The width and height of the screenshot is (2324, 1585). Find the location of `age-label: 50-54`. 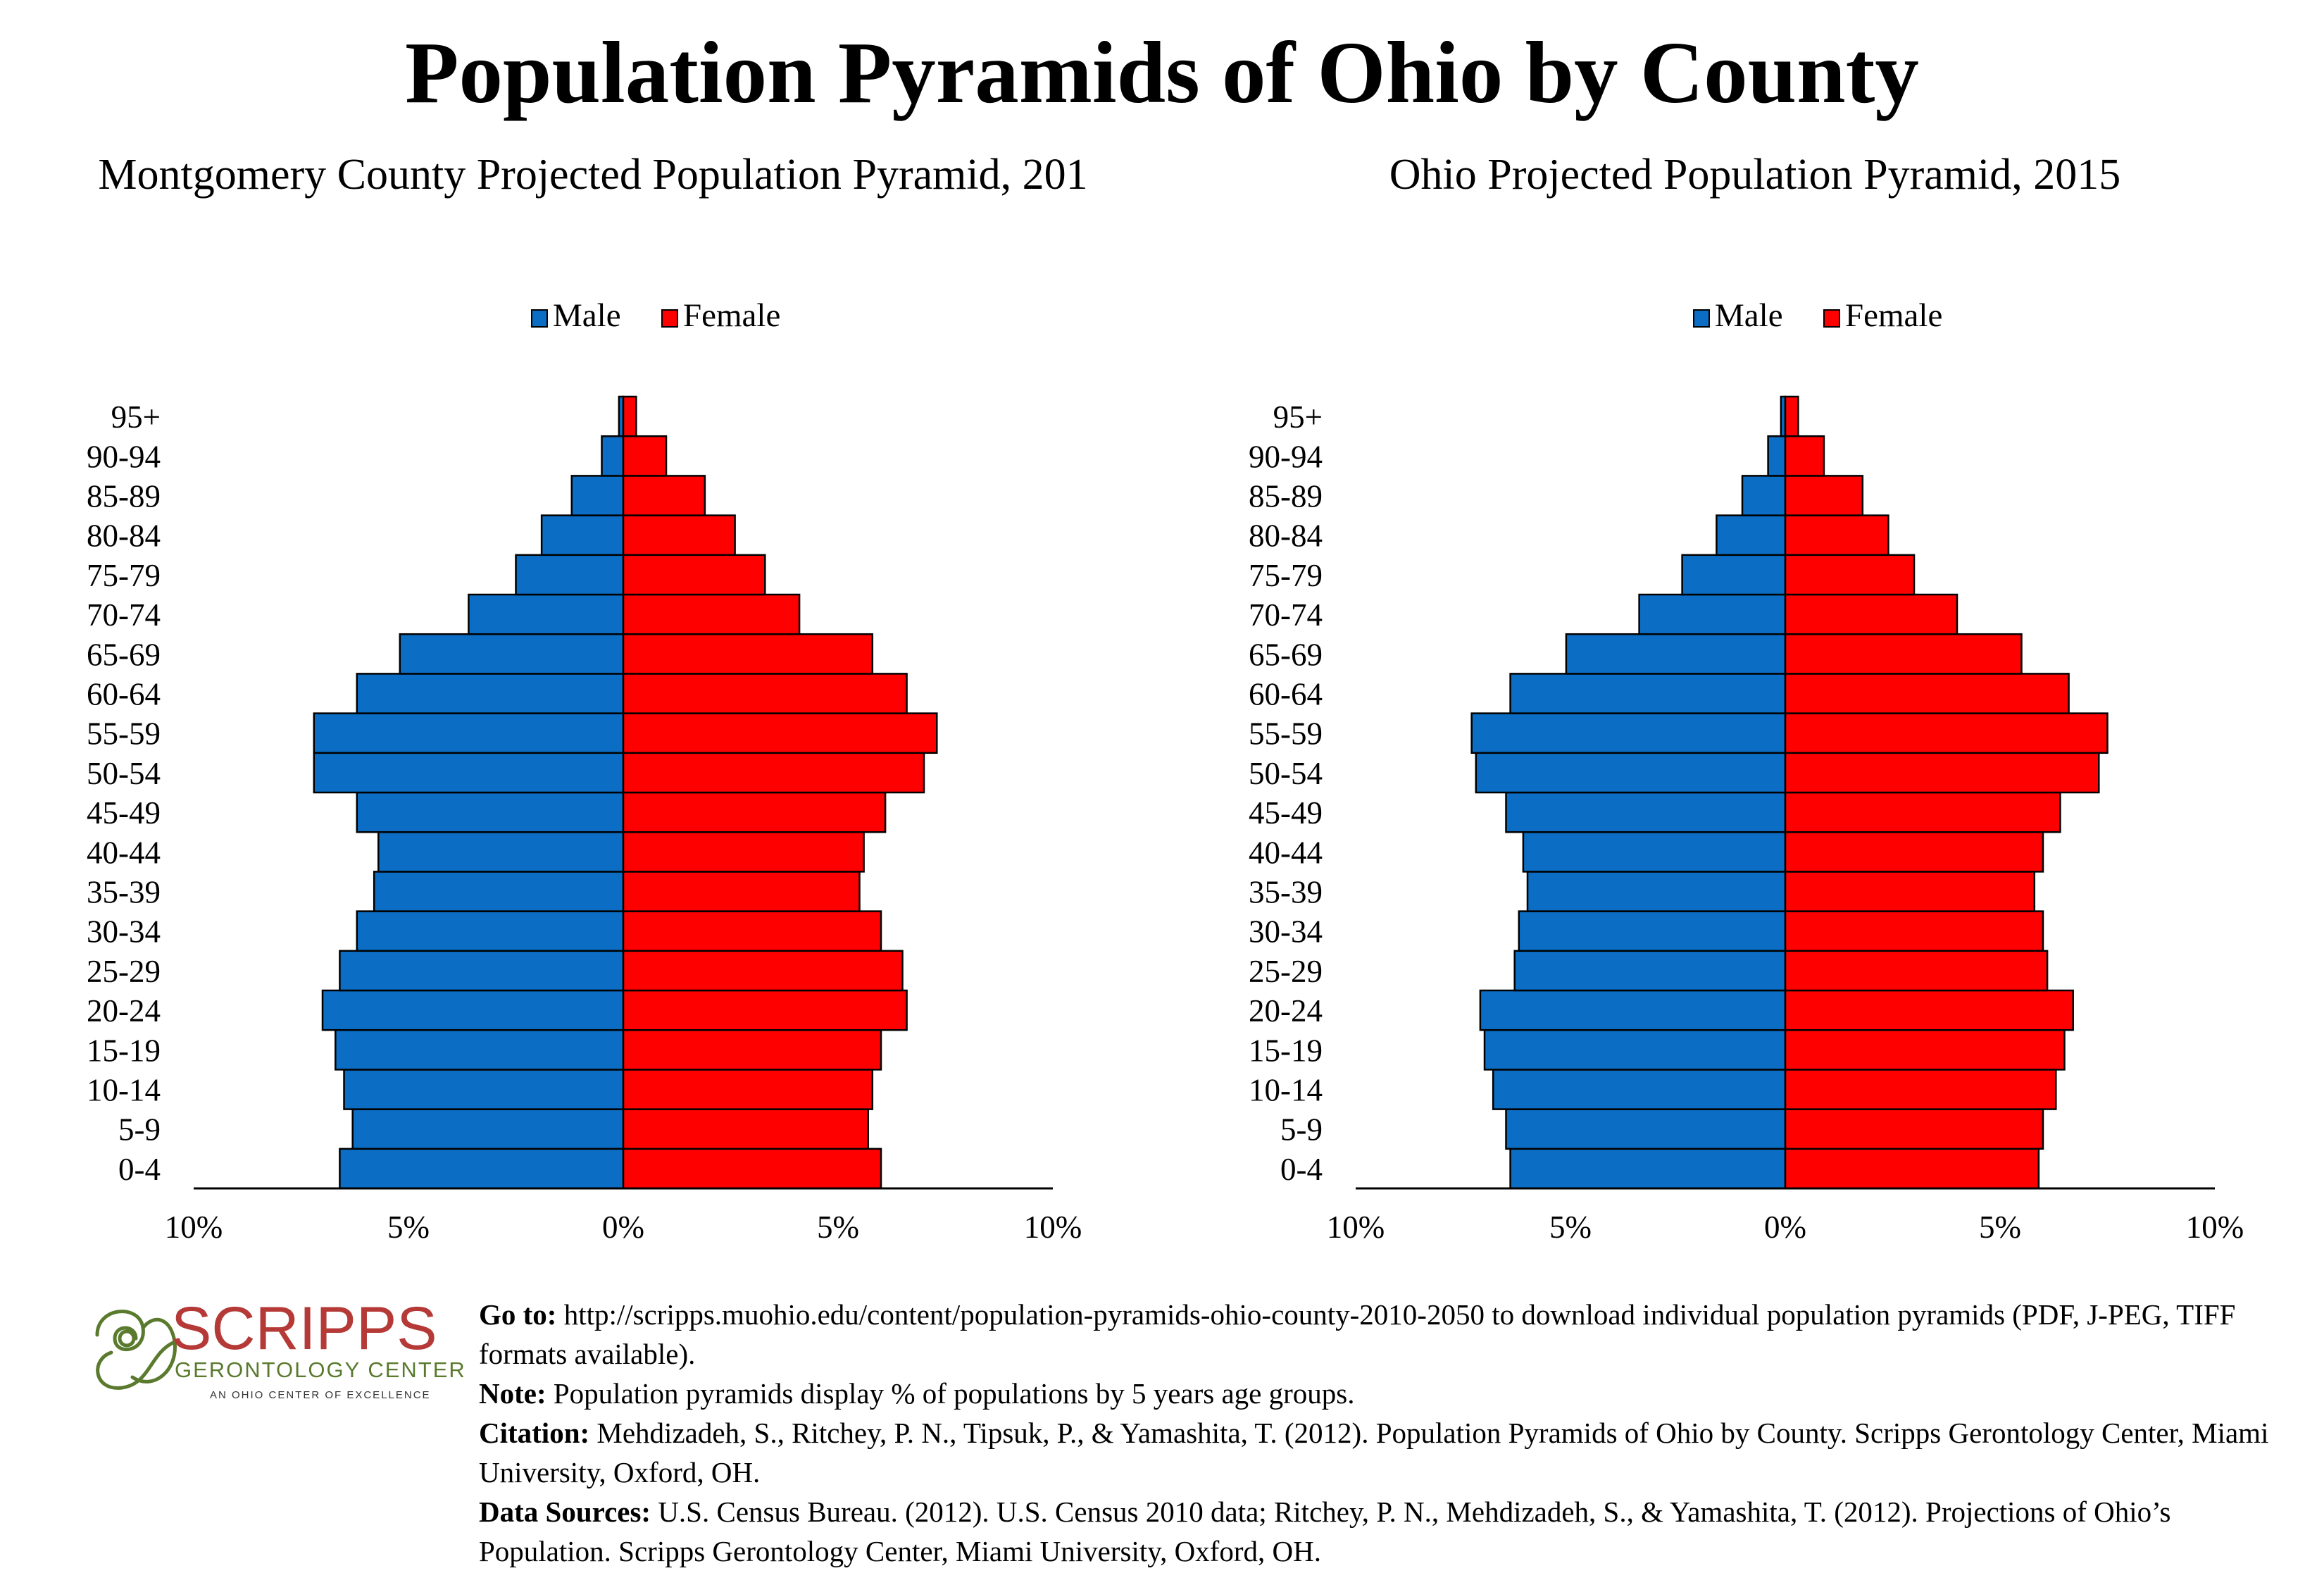

age-label: 50-54 is located at coordinates (1286, 773).